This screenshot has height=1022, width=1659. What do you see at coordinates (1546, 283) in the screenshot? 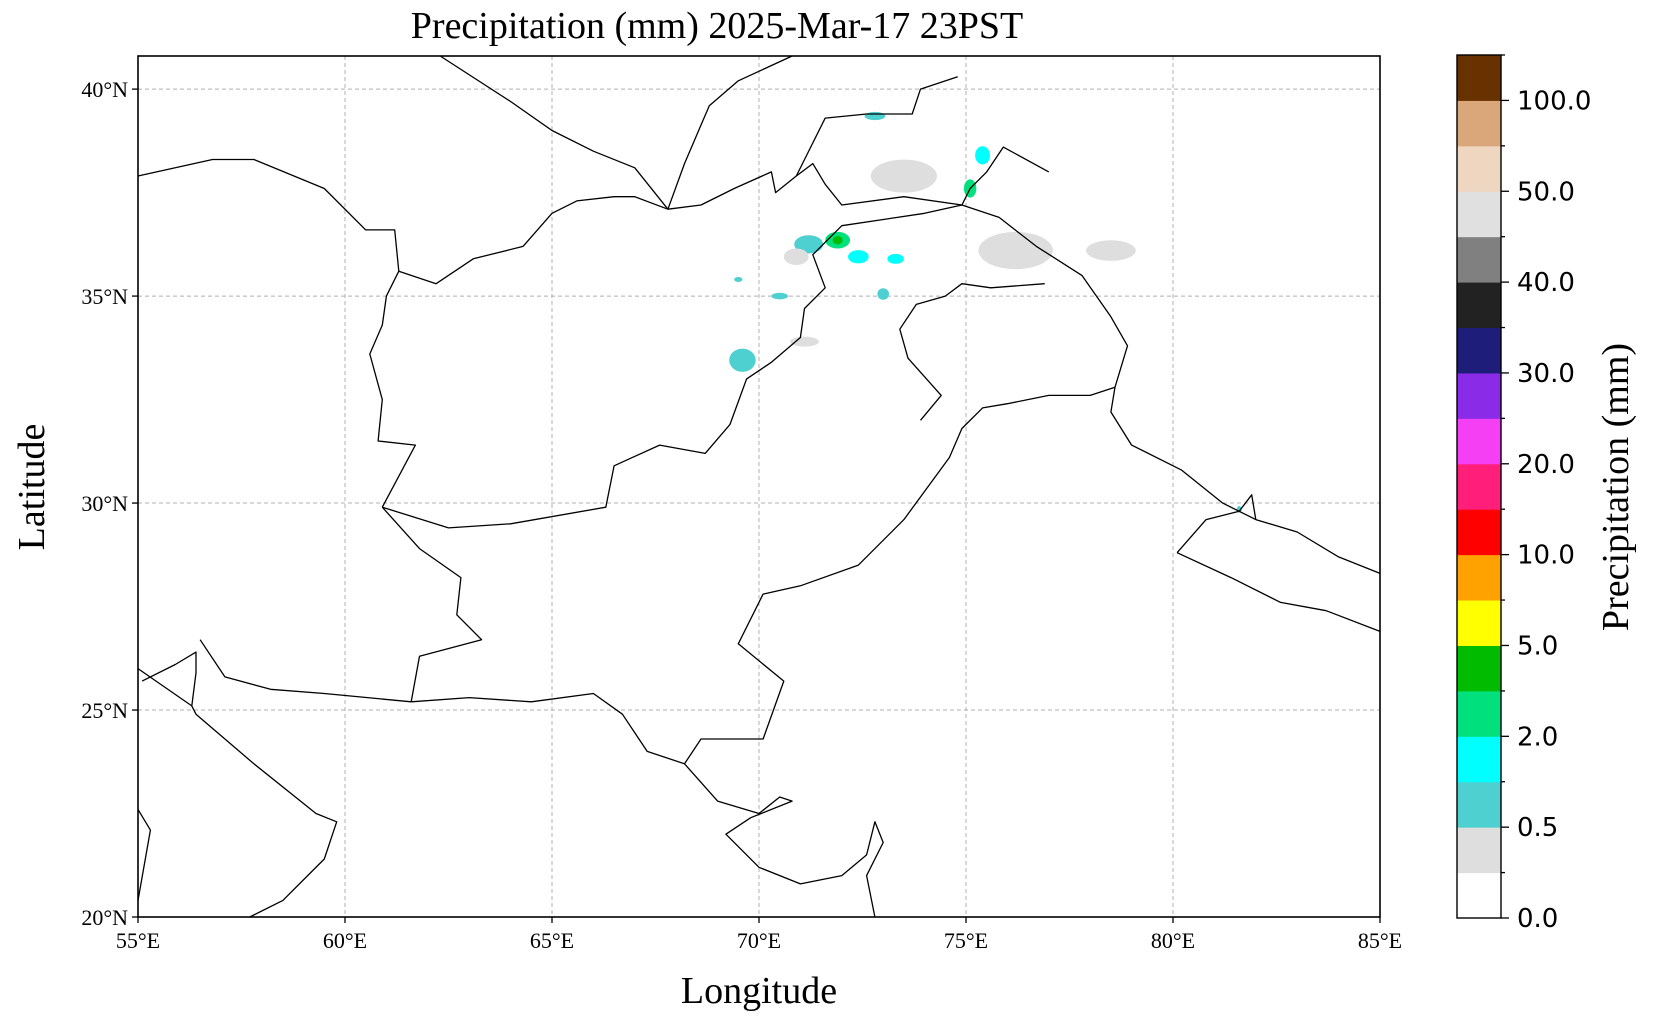
I see `colorbar-tick-label: 40.0` at bounding box center [1546, 283].